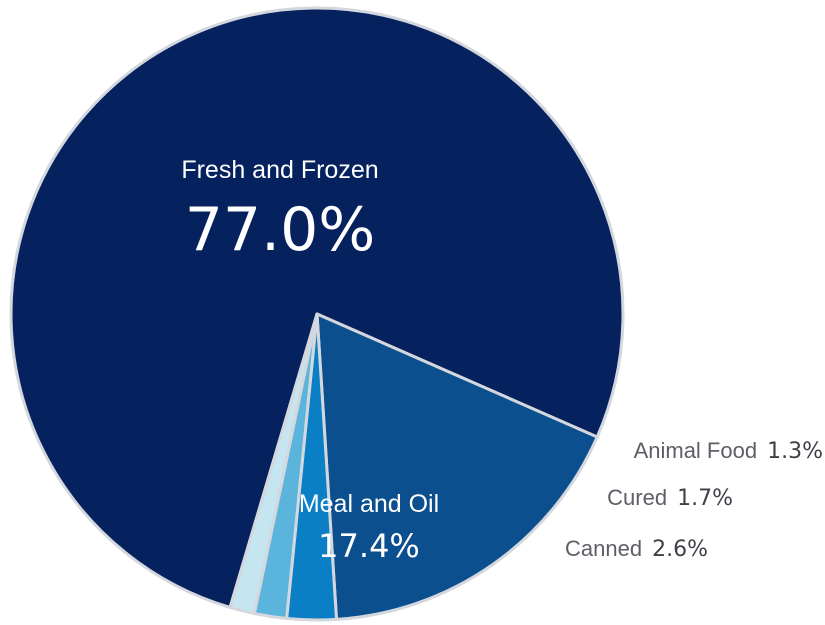 This screenshot has width=825, height=625. I want to click on label-value-fresh-and-frozen: 77.0%, so click(280, 230).